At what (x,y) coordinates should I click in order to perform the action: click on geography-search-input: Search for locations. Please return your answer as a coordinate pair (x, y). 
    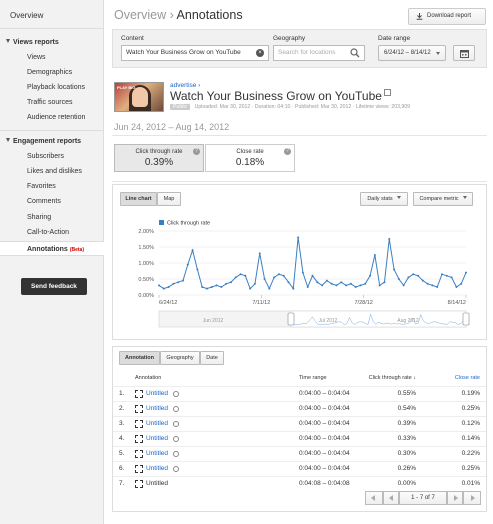
    Looking at the image, I should click on (319, 53).